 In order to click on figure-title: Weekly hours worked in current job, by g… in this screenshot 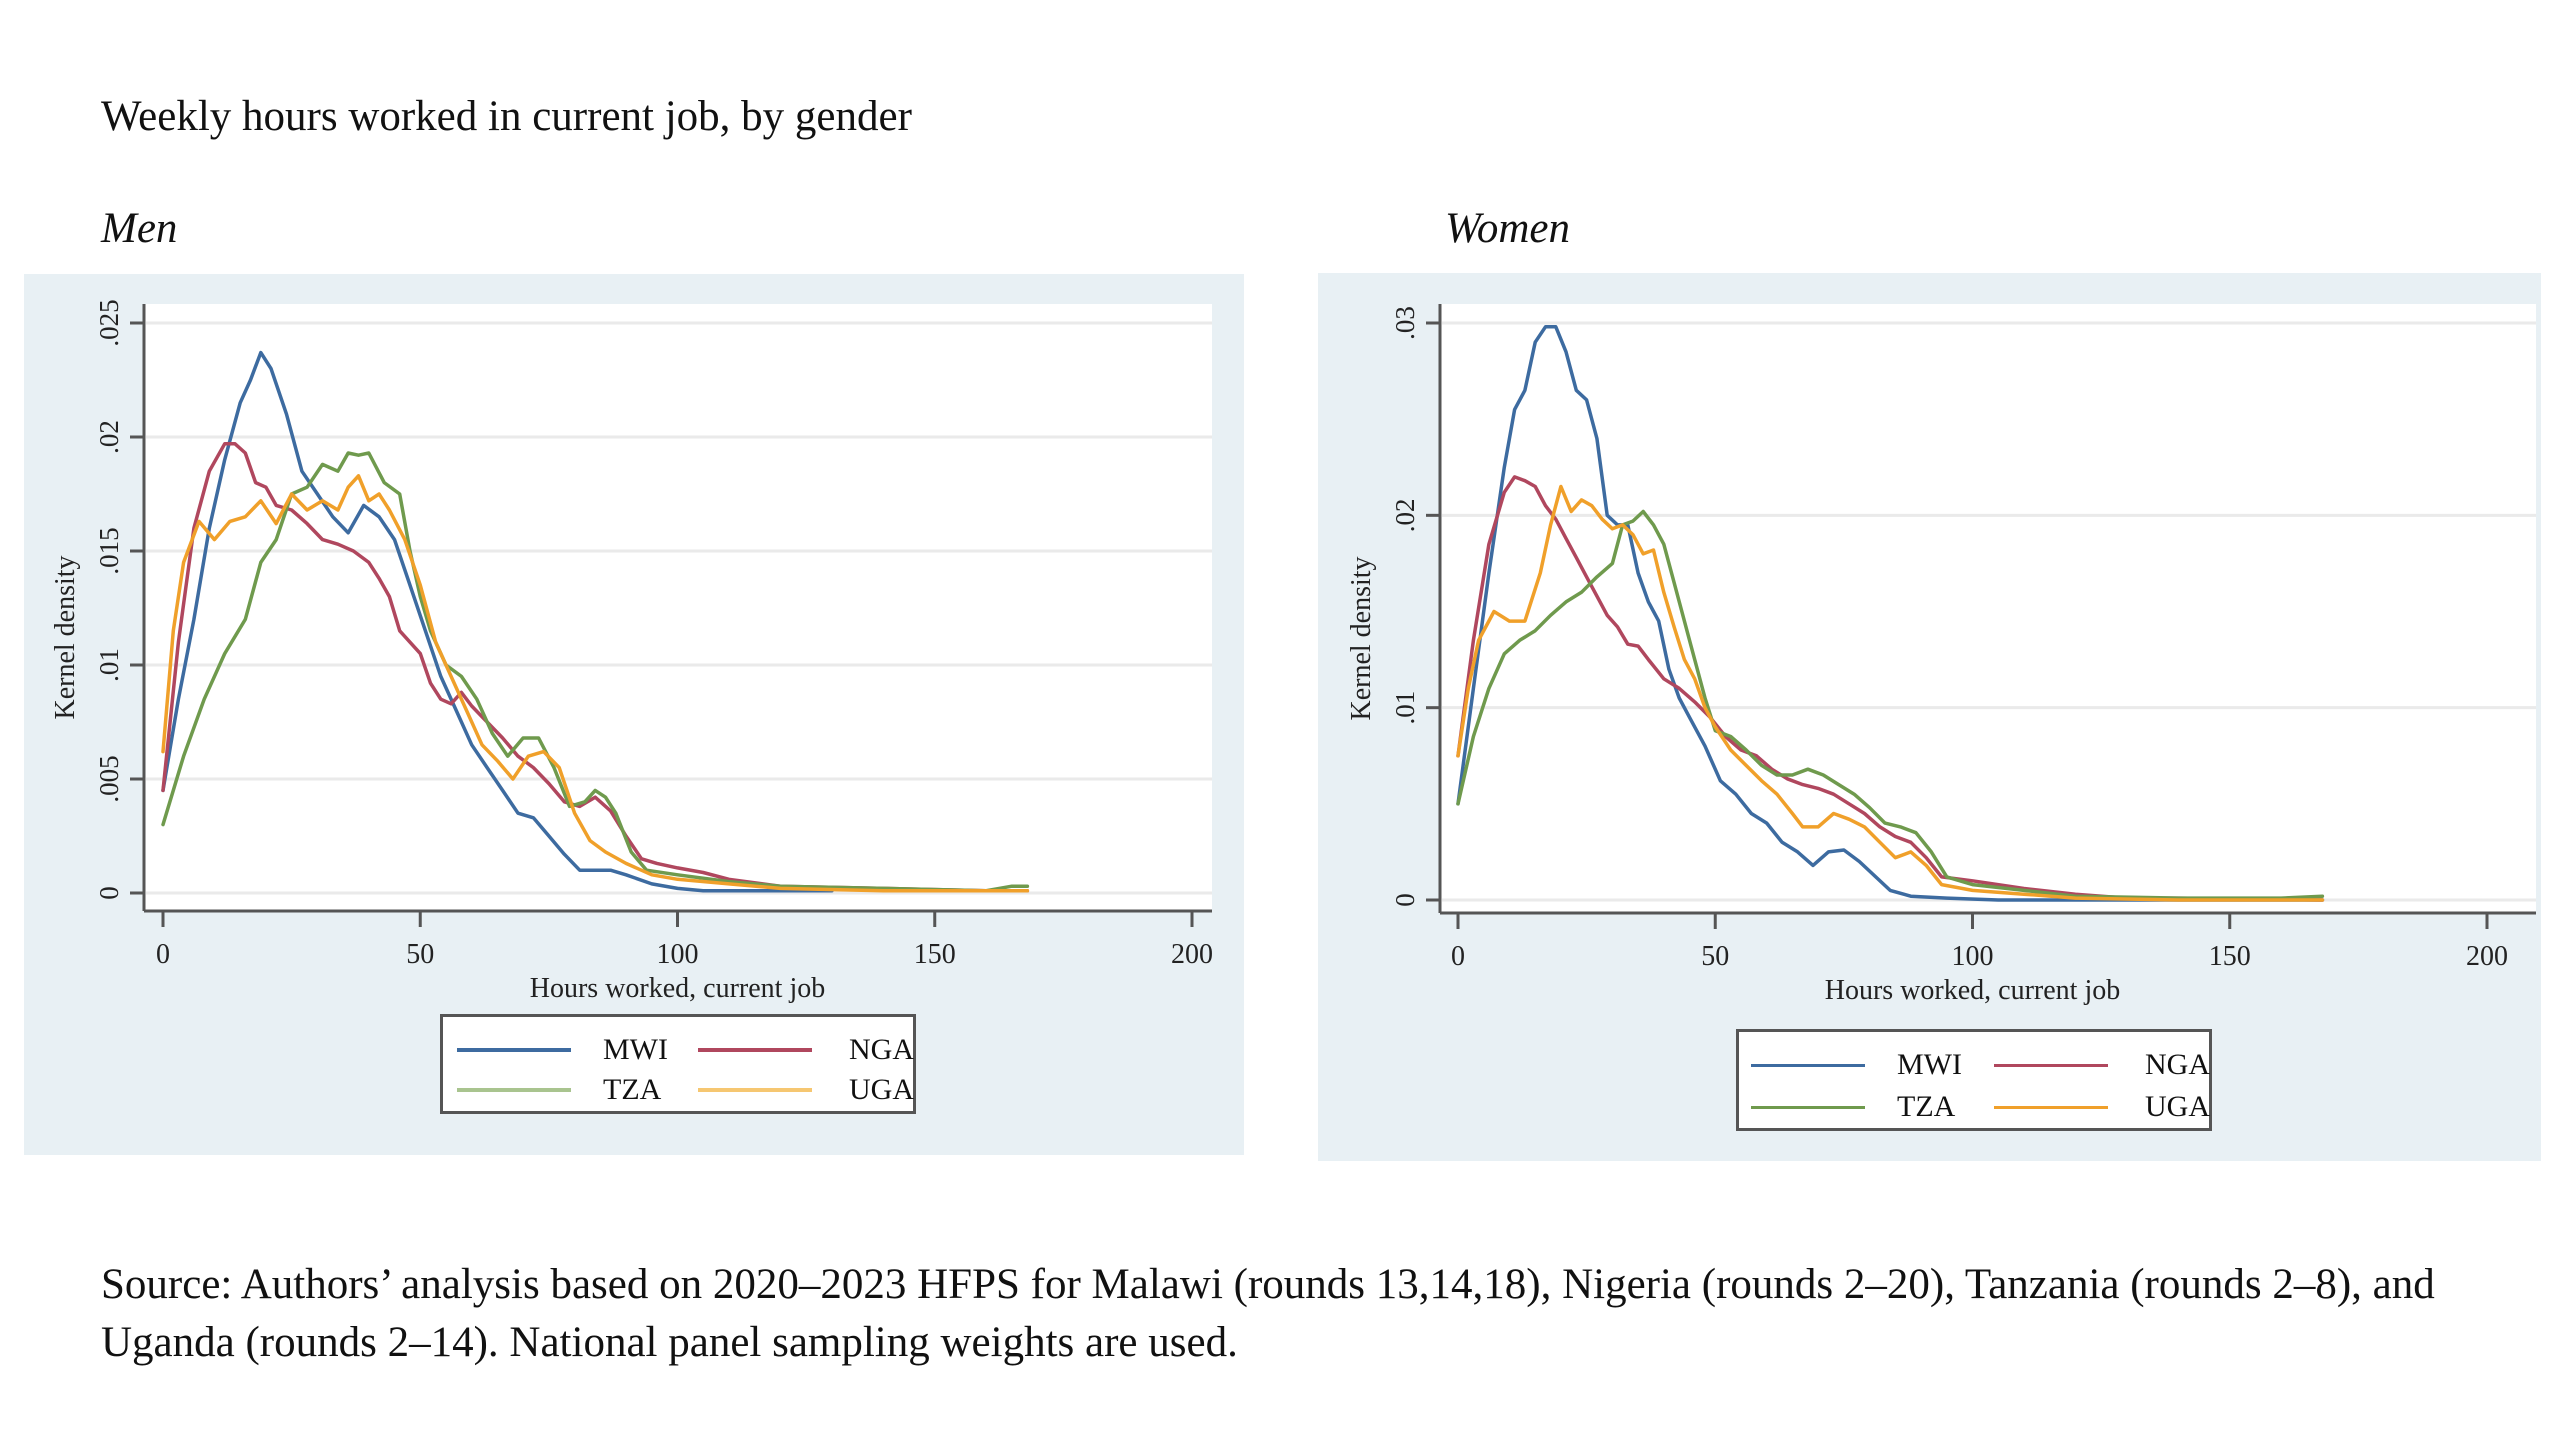, I will do `click(506, 116)`.